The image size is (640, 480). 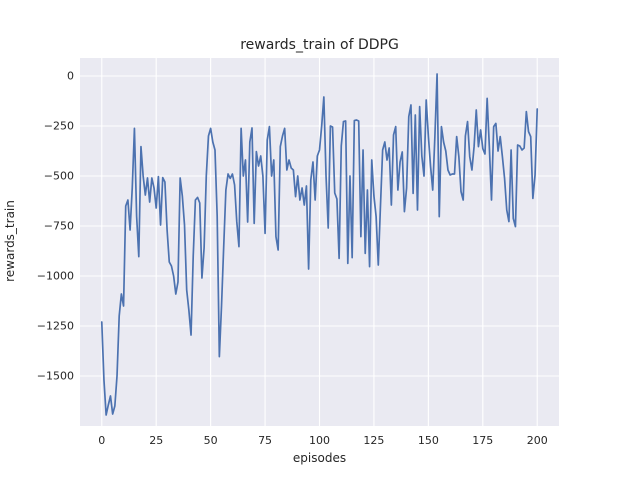 I want to click on x-tick-label: 75, so click(x=265, y=440).